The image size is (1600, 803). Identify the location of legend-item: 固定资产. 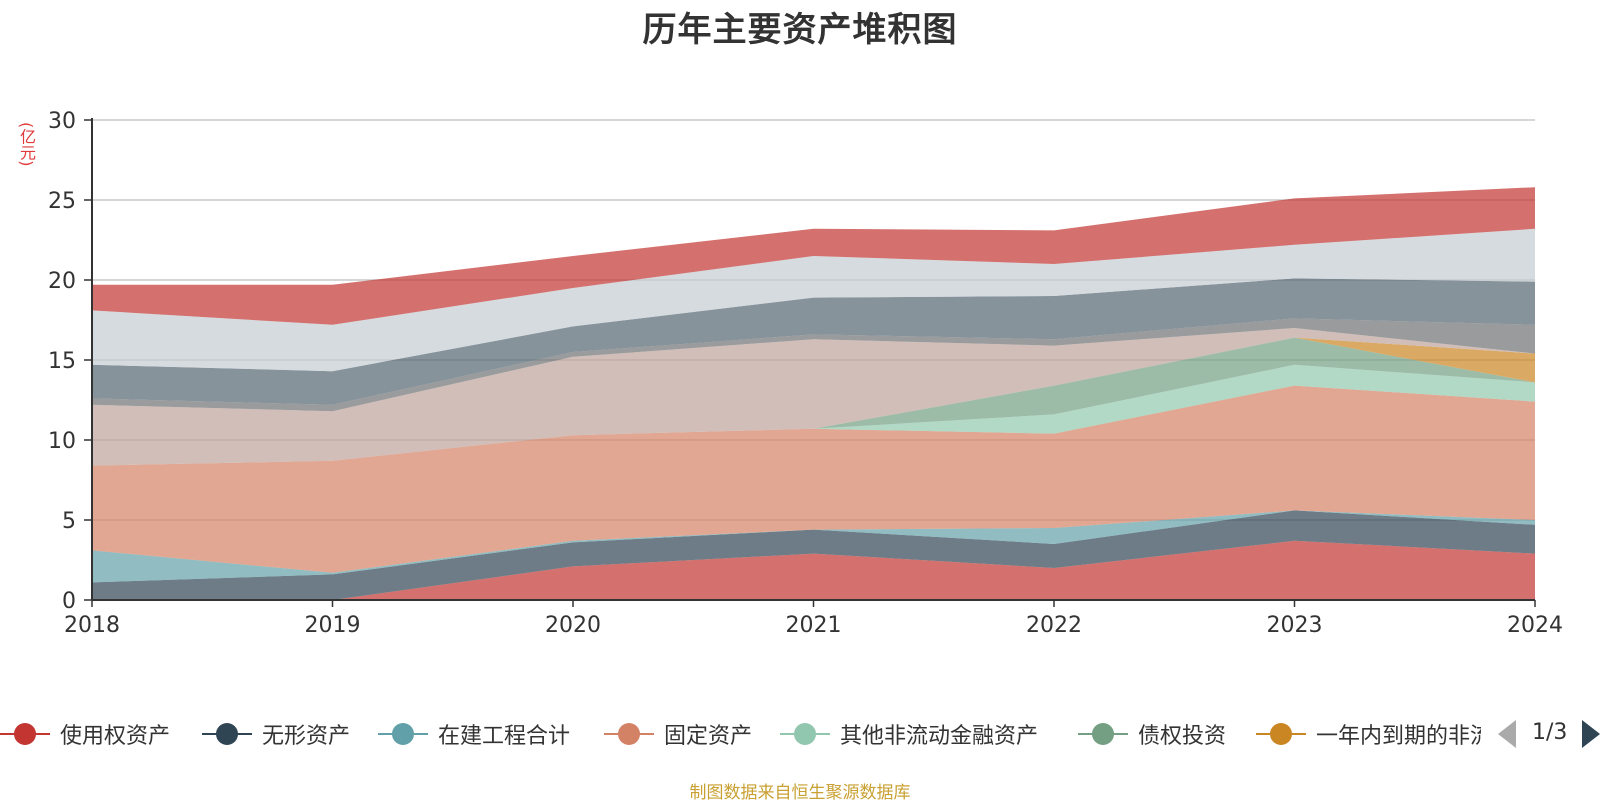
(678, 734).